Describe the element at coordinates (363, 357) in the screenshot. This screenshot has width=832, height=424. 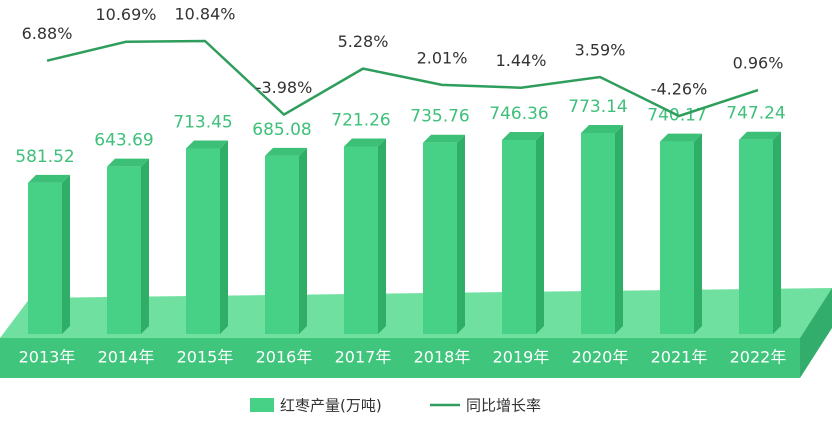
I see `x-tick-label: 2017年` at that location.